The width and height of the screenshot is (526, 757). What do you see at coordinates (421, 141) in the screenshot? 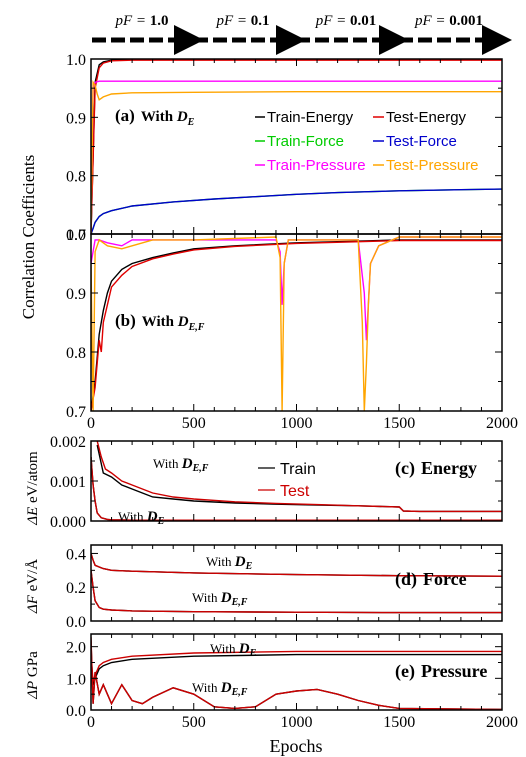
I see `legend-label: Test-Force` at bounding box center [421, 141].